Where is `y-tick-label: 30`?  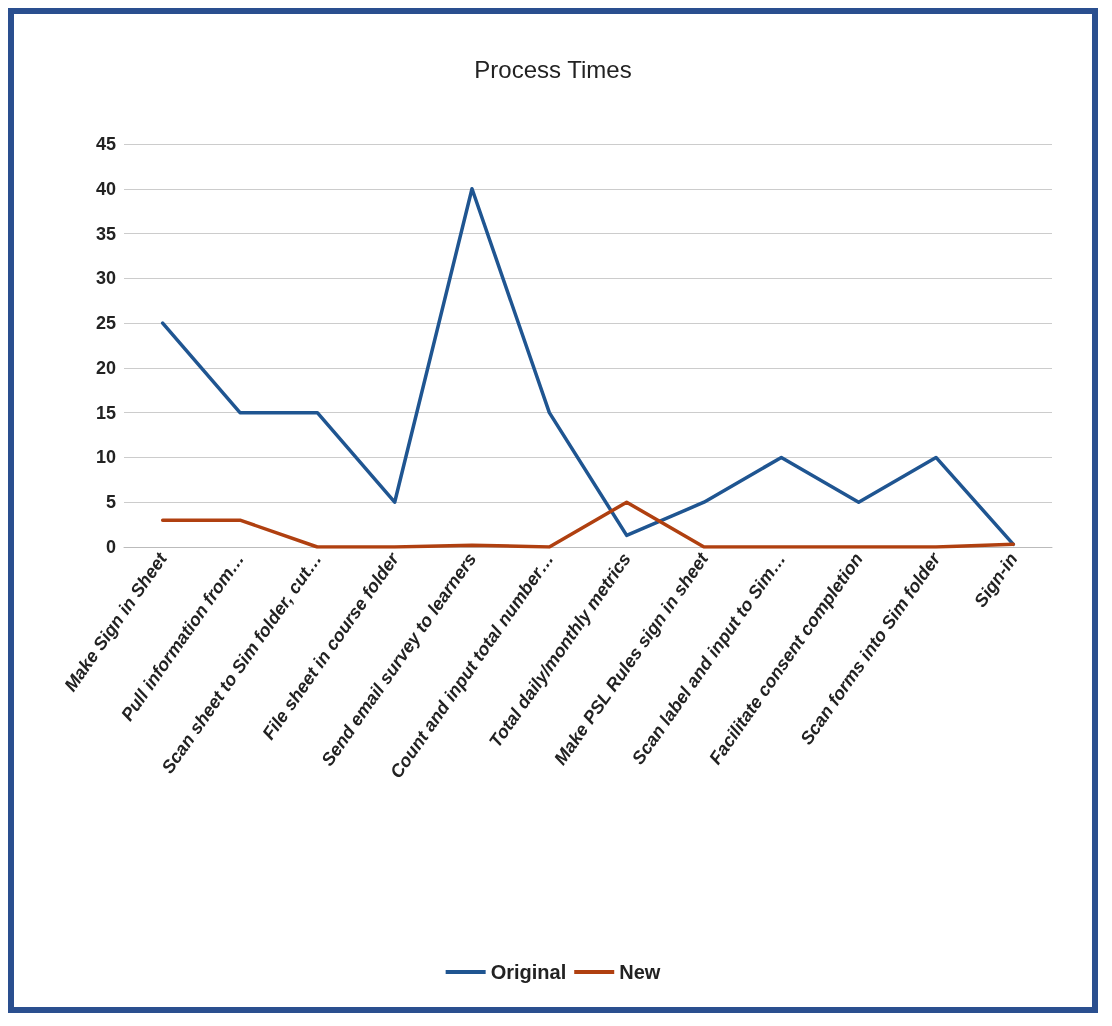
y-tick-label: 30 is located at coordinates (105, 278).